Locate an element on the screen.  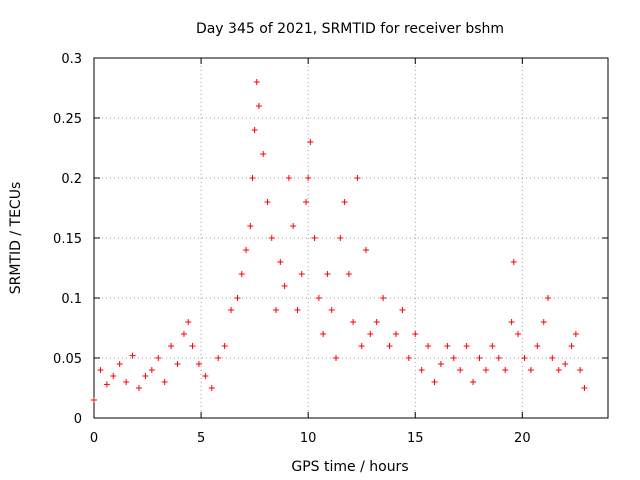
x-tick-label: 20 is located at coordinates (522, 438).